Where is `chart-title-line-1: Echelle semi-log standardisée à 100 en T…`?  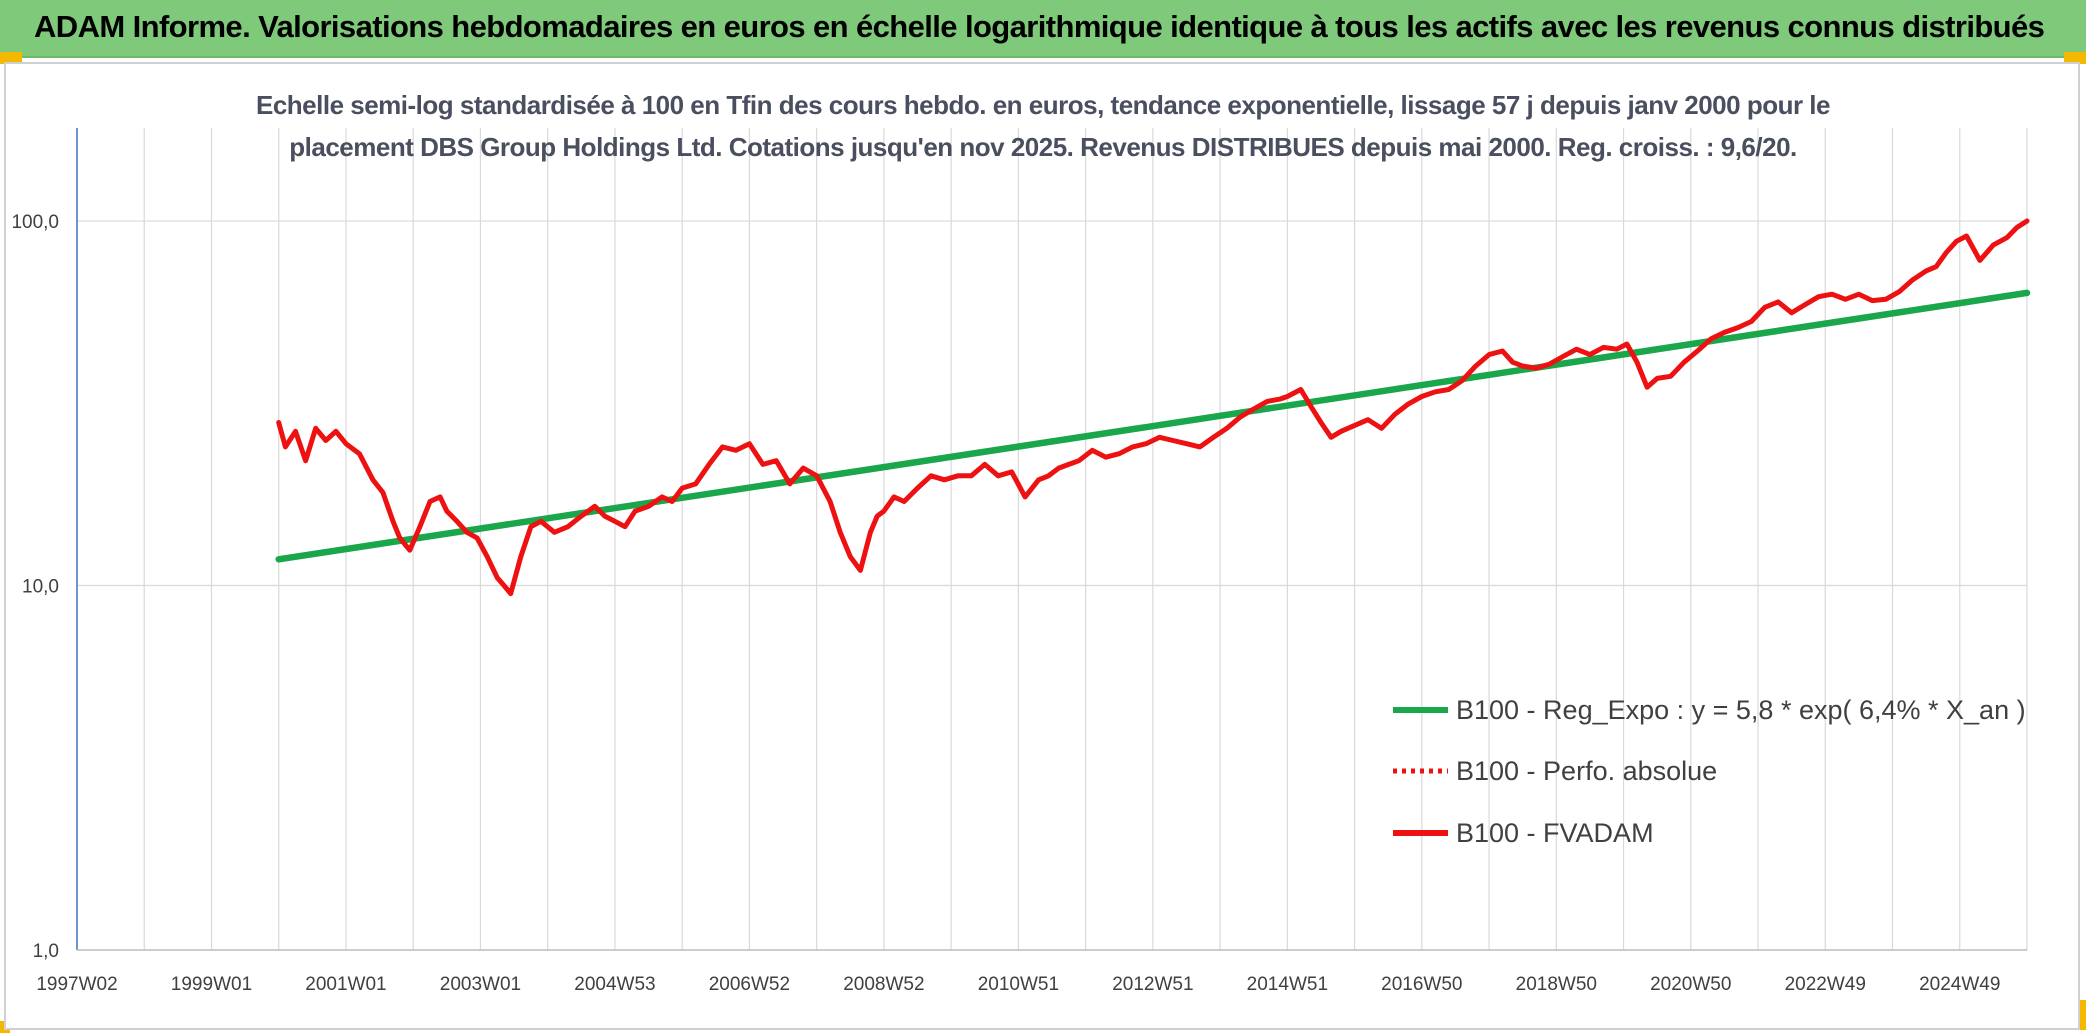
chart-title-line-1: Echelle semi-log standardisée à 100 en T… is located at coordinates (1043, 105).